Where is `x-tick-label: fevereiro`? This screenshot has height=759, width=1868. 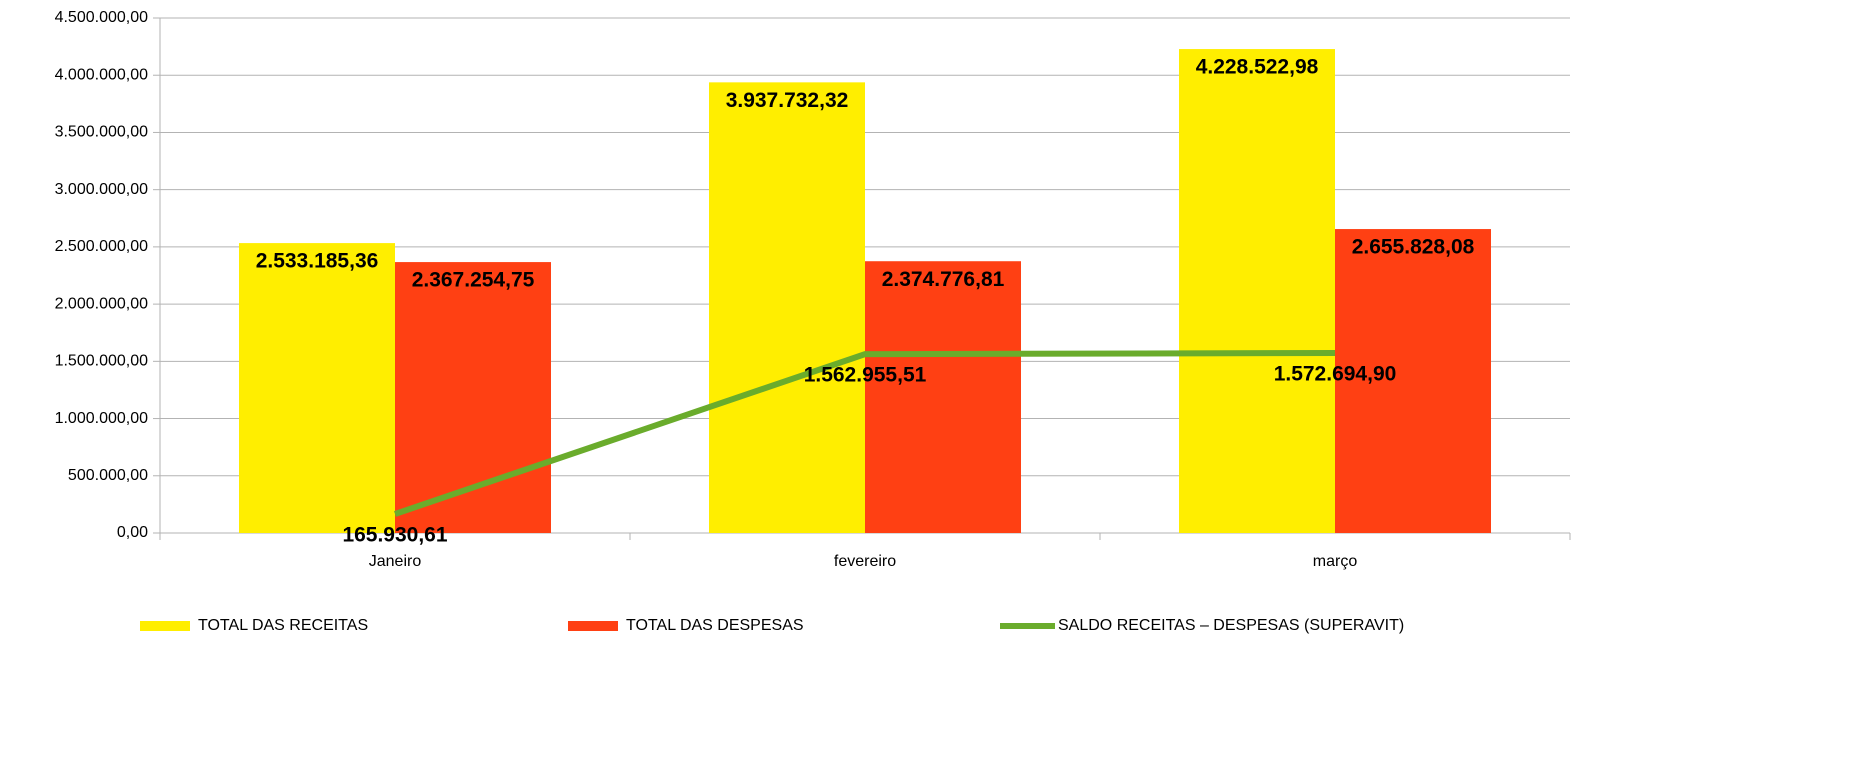 x-tick-label: fevereiro is located at coordinates (865, 561).